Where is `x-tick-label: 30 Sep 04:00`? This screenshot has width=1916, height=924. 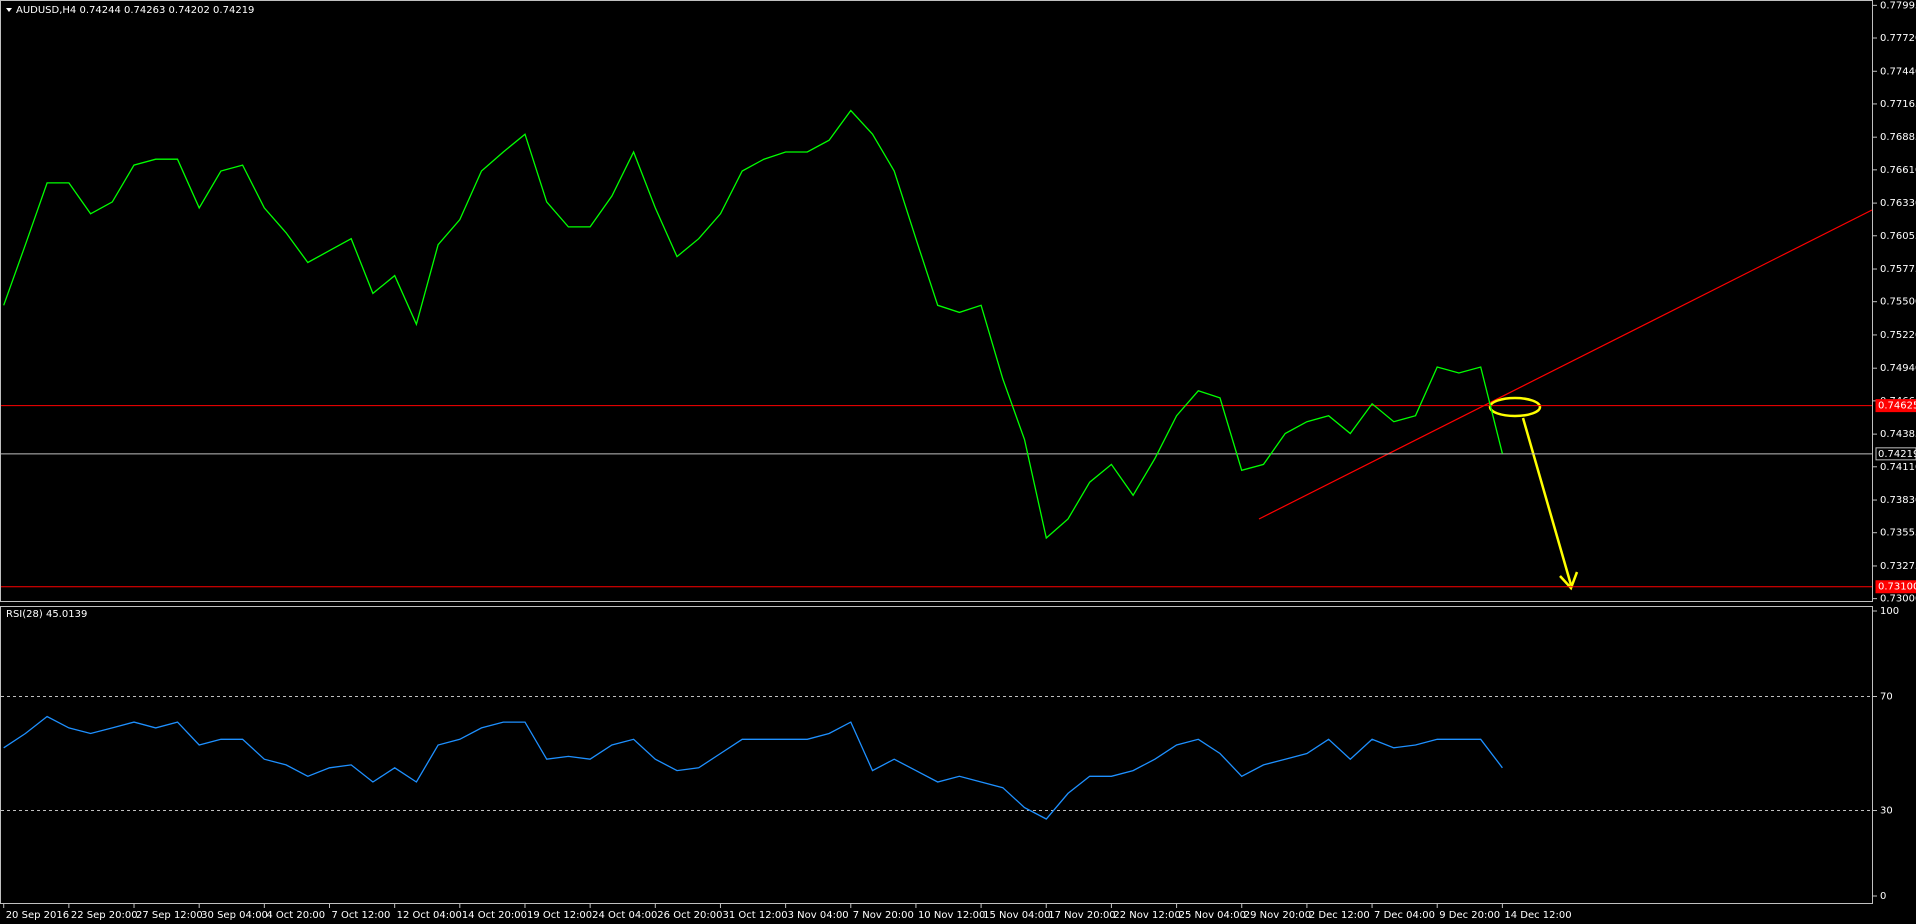
x-tick-label: 30 Sep 04:00 is located at coordinates (234, 915).